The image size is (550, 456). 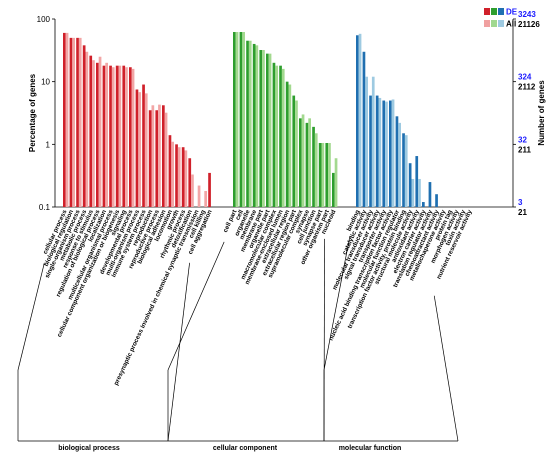 I want to click on group-label: molecular function, so click(x=370, y=448).